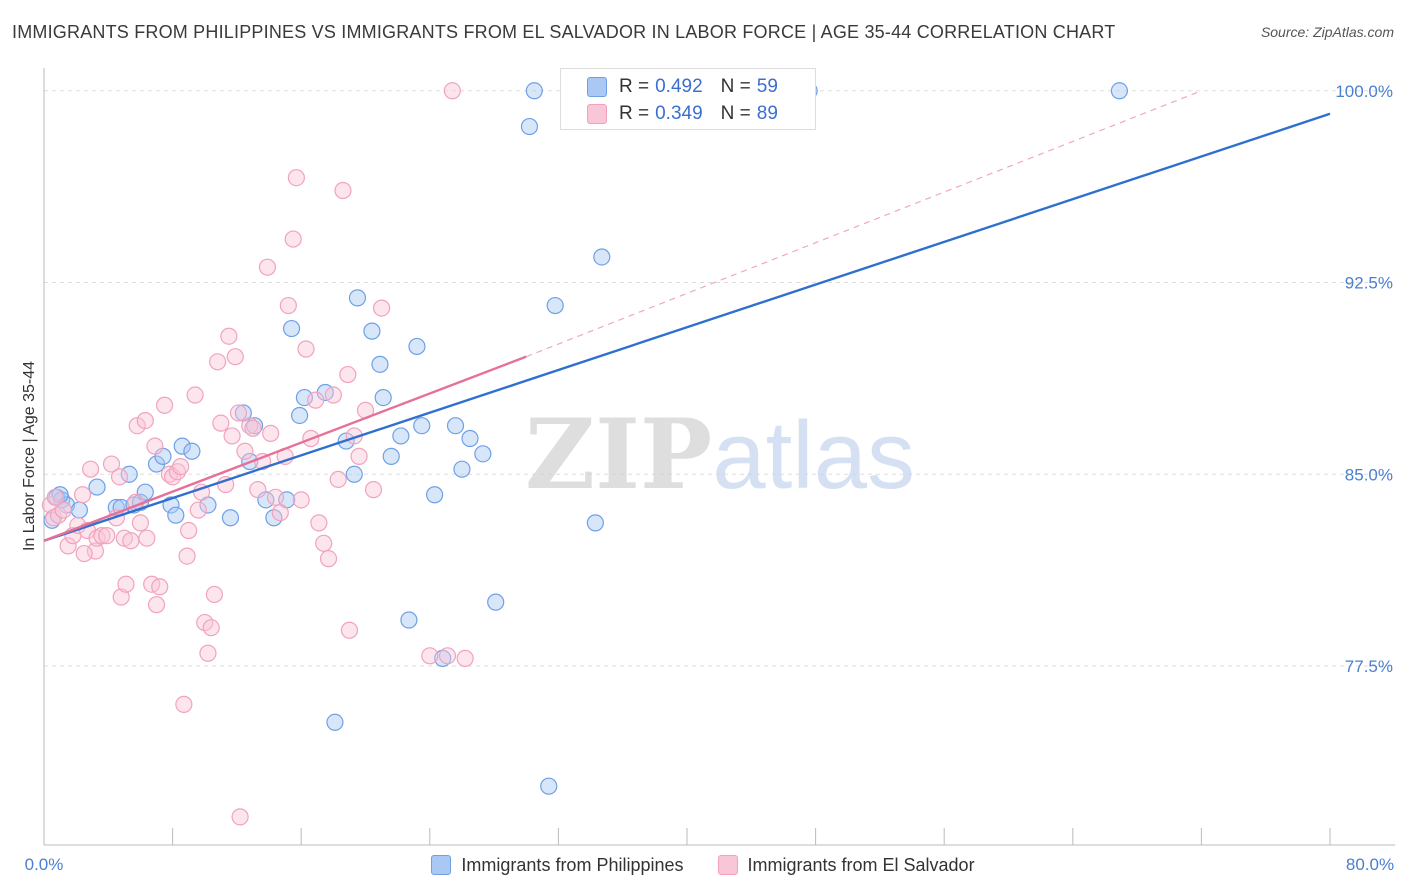  Describe the element at coordinates (572, 864) in the screenshot. I see `legend-label-philippines: Immigrants from Philippines` at that location.